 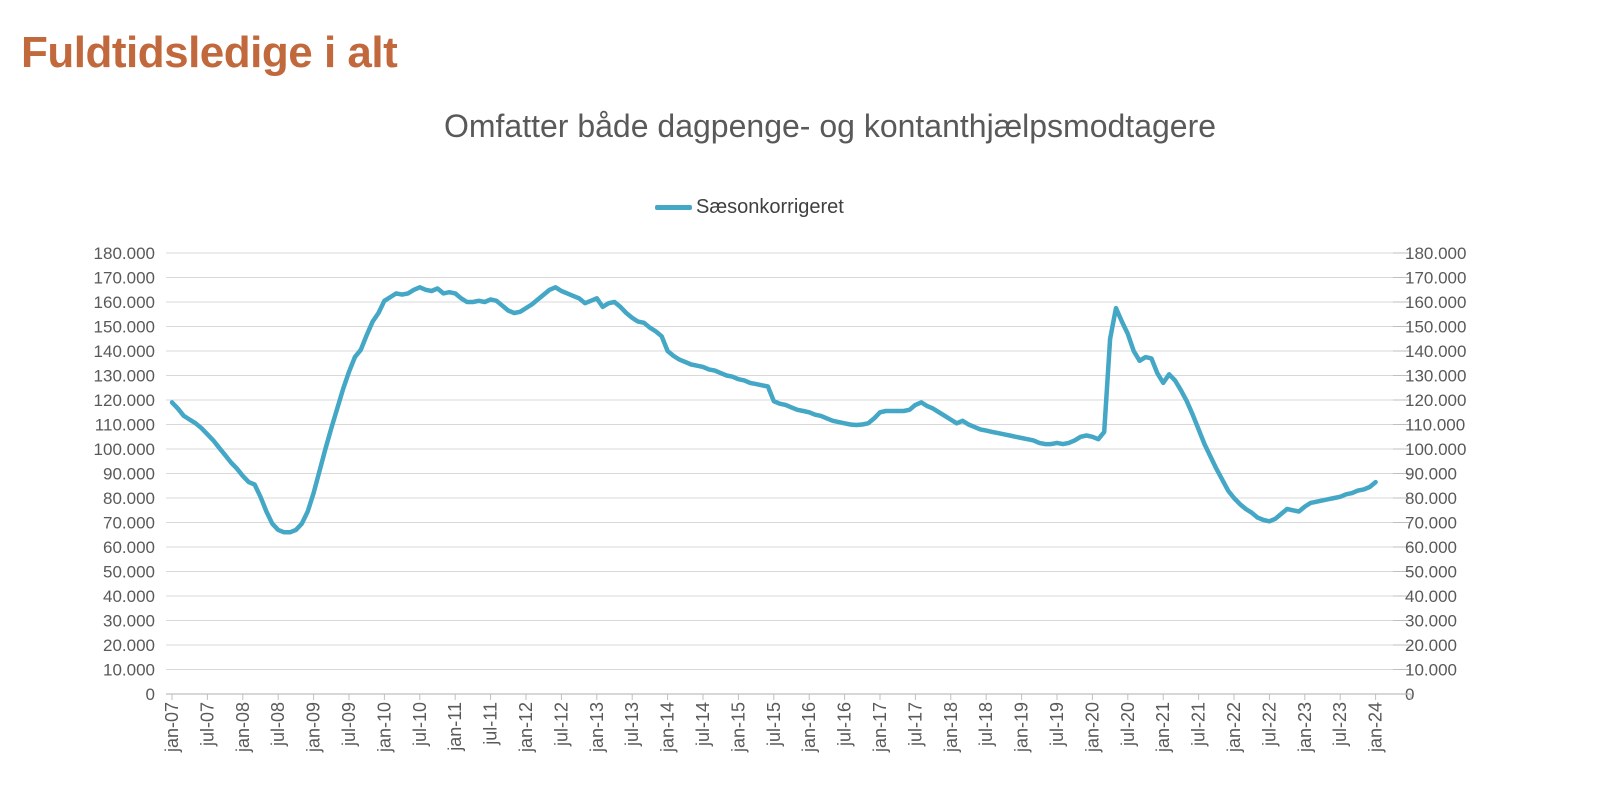 What do you see at coordinates (1435, 327) in the screenshot?
I see `y-axis-label-right: 150.000` at bounding box center [1435, 327].